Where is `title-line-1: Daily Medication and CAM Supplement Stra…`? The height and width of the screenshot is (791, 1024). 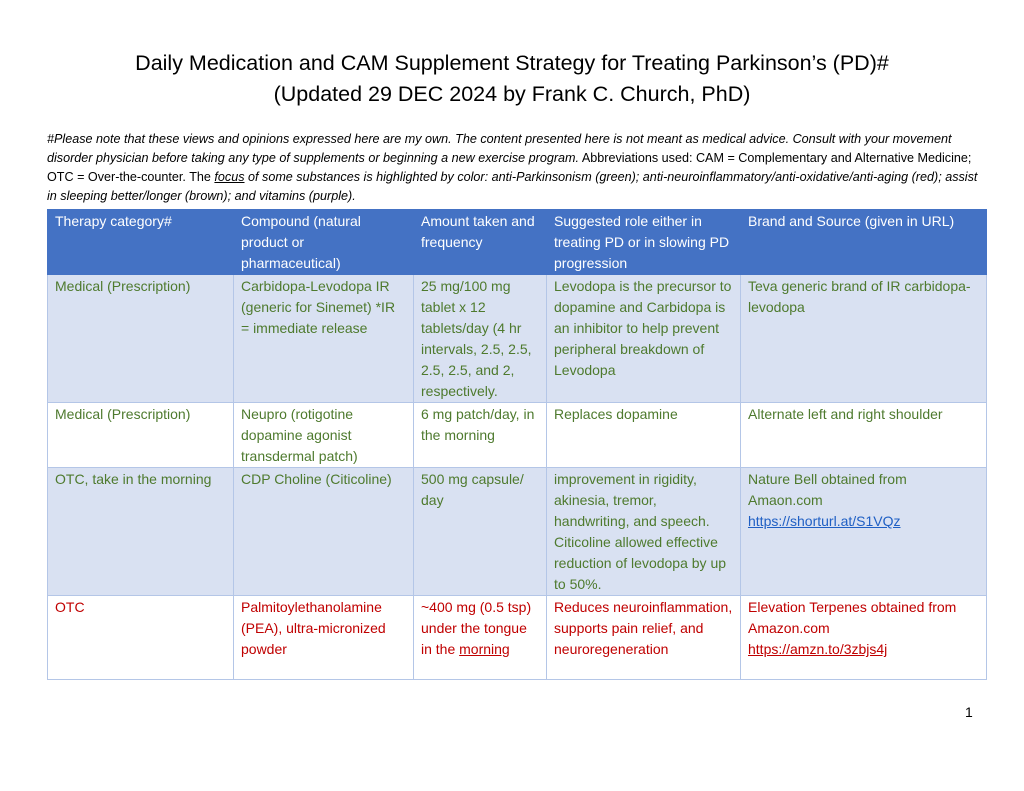
title-line-1: Daily Medication and CAM Supplement Stra… is located at coordinates (512, 63).